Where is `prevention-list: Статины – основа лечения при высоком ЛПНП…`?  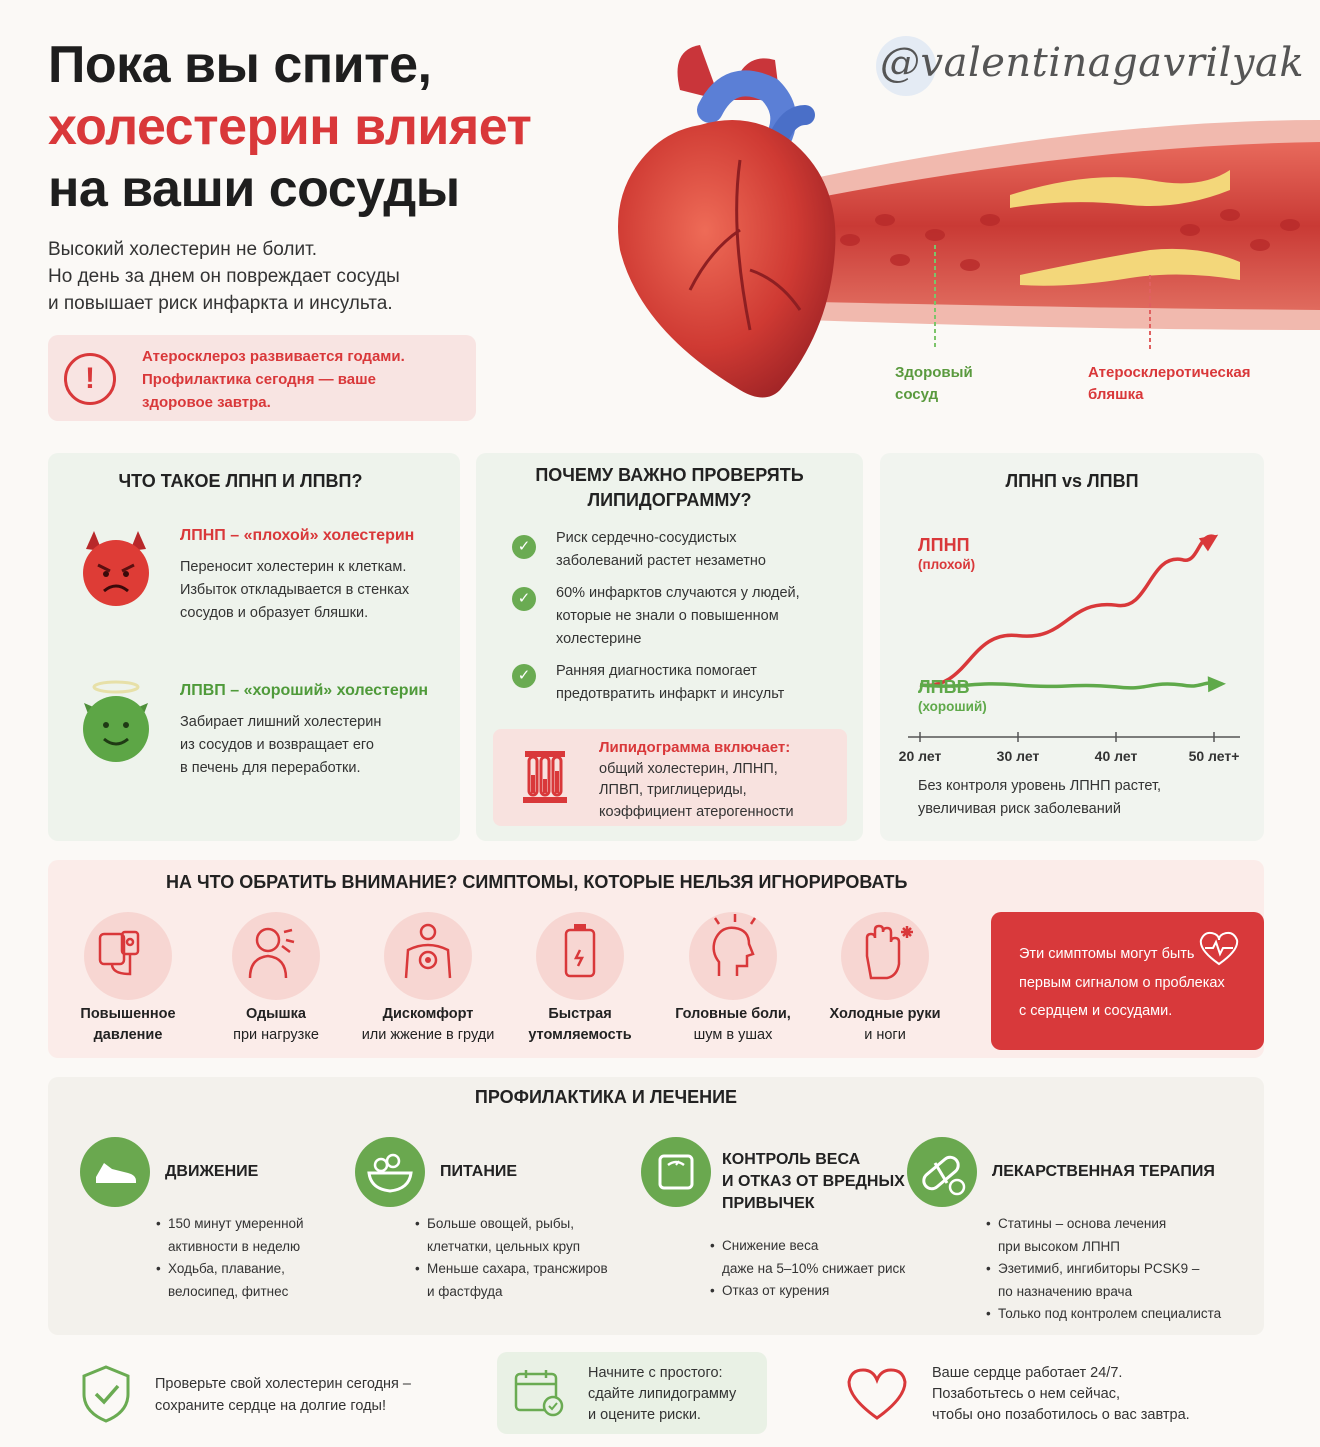 prevention-list: Статины – основа лечения при высоком ЛПНП… is located at coordinates (1121, 1269).